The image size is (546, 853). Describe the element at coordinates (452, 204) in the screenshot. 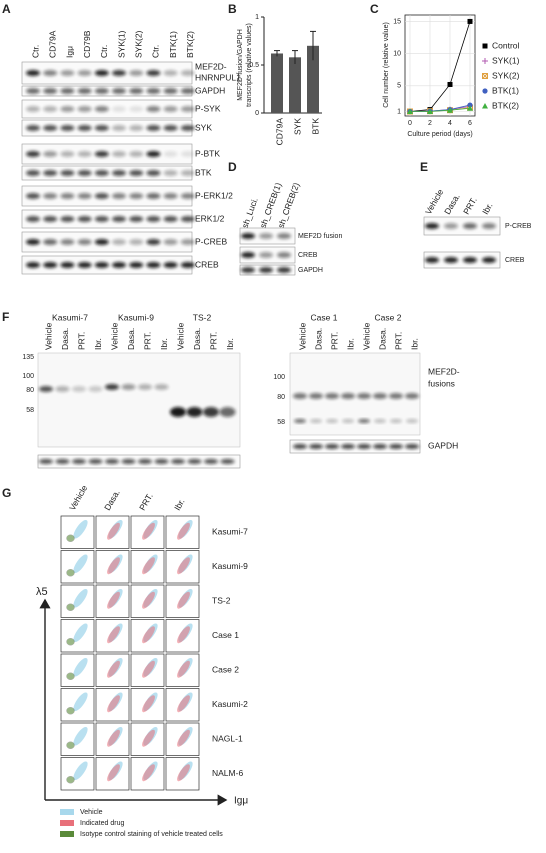

I see `lane-label: Dasa.` at that location.